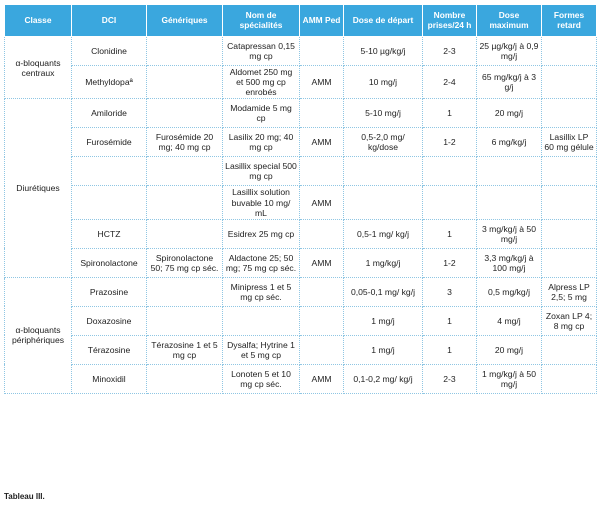 The width and height of the screenshot is (600, 506). I want to click on table-caption: Tableau III., so click(24, 496).